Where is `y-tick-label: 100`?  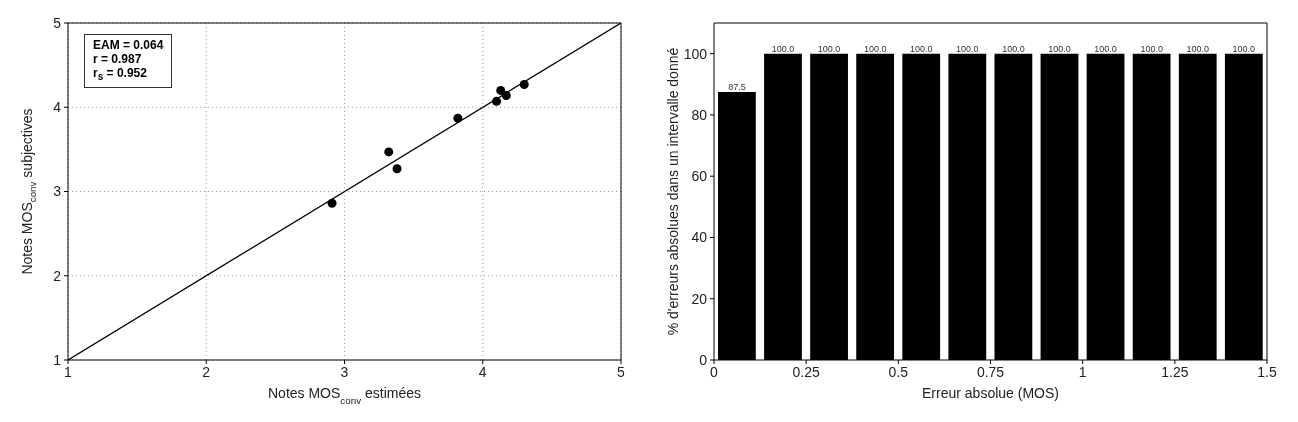
y-tick-label: 100 is located at coordinates (695, 53).